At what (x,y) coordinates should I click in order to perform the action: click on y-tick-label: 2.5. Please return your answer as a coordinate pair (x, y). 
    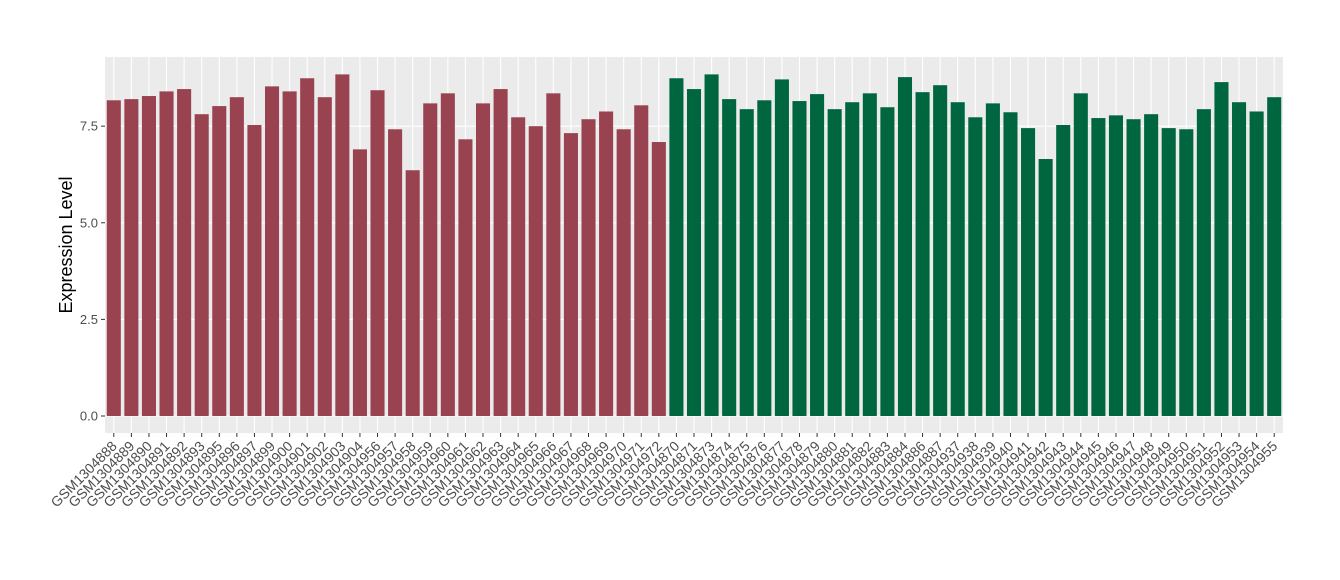
    Looking at the image, I should click on (89, 319).